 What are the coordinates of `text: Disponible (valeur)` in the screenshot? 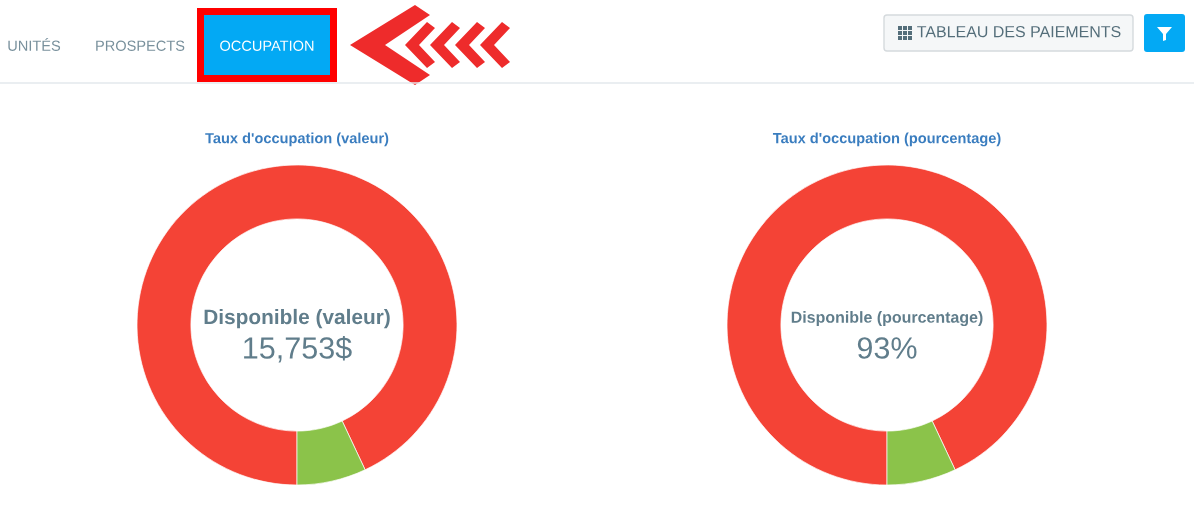 It's located at (297, 318).